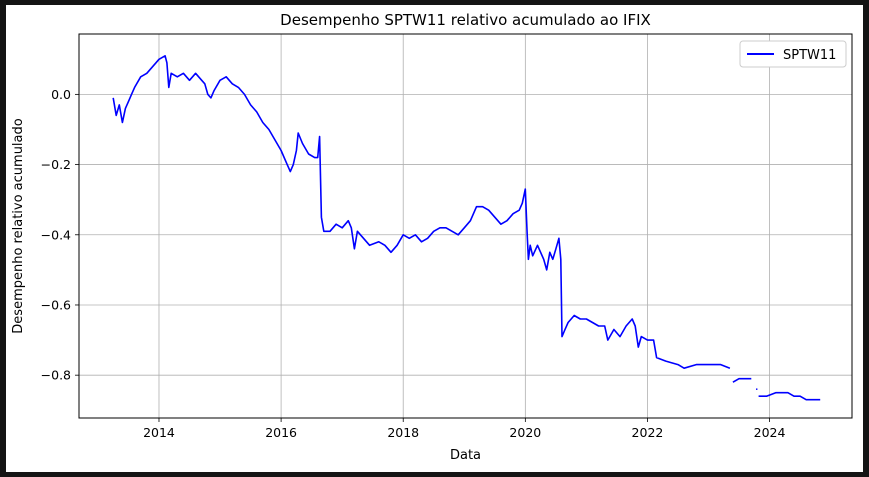 The width and height of the screenshot is (869, 477). I want to click on y-tick-label: −0.6, so click(56, 304).